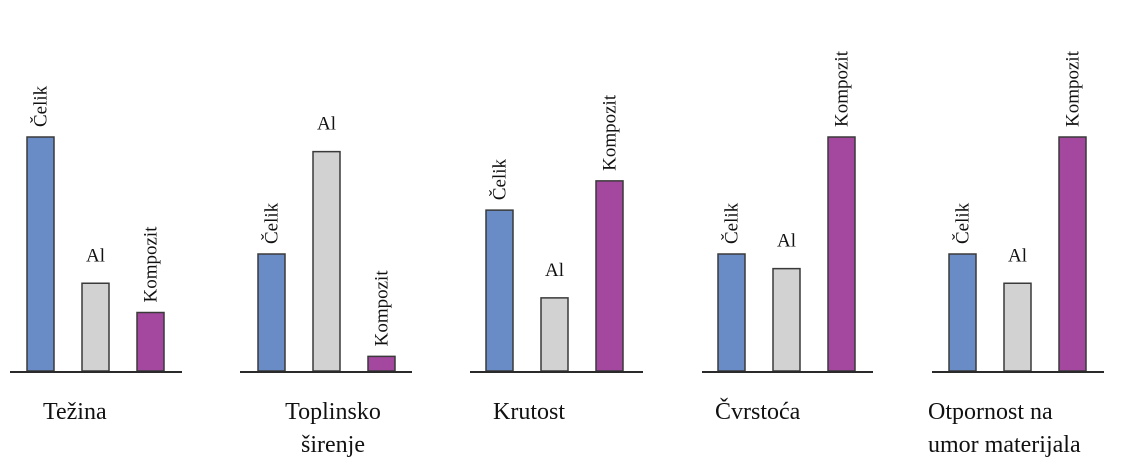  What do you see at coordinates (758, 411) in the screenshot?
I see `chart-title: Čvrstoća` at bounding box center [758, 411].